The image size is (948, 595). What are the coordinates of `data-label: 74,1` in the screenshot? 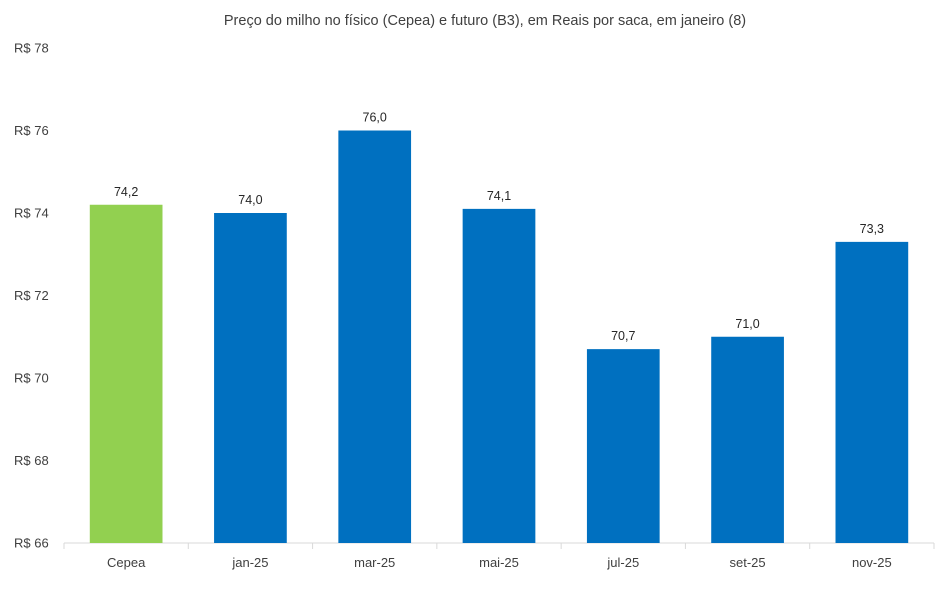 It's located at (499, 196).